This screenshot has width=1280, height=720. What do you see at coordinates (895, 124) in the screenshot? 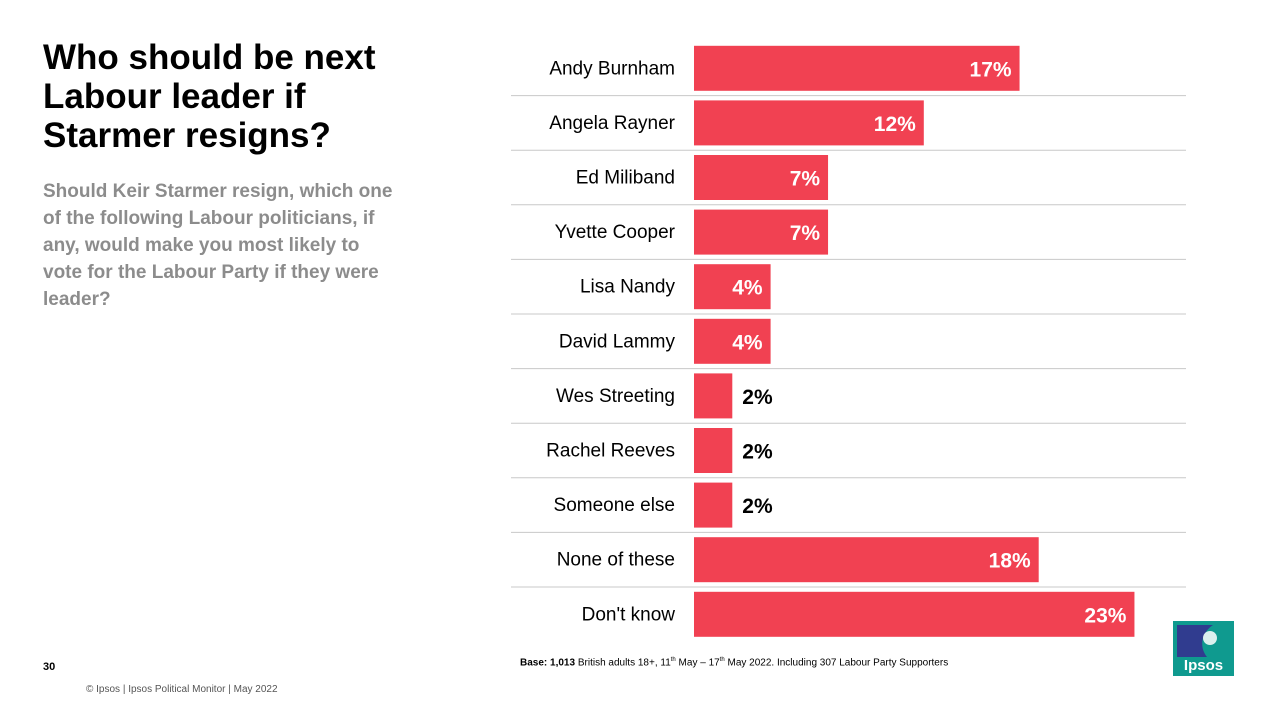
I see `value-label: 12%` at bounding box center [895, 124].